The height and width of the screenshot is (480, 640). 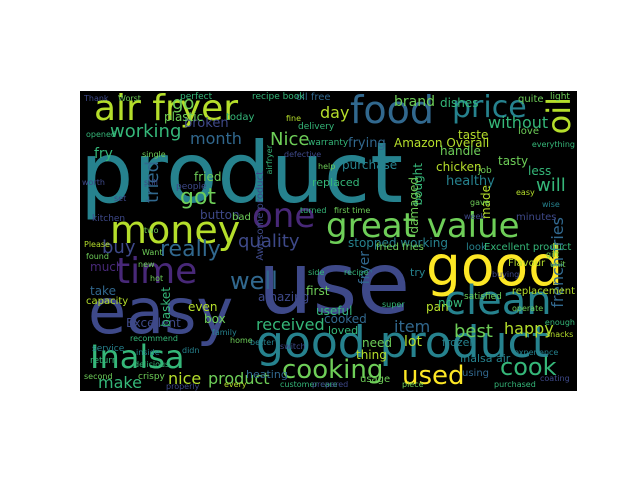 I want to click on cloud-word: second, so click(x=98, y=376).